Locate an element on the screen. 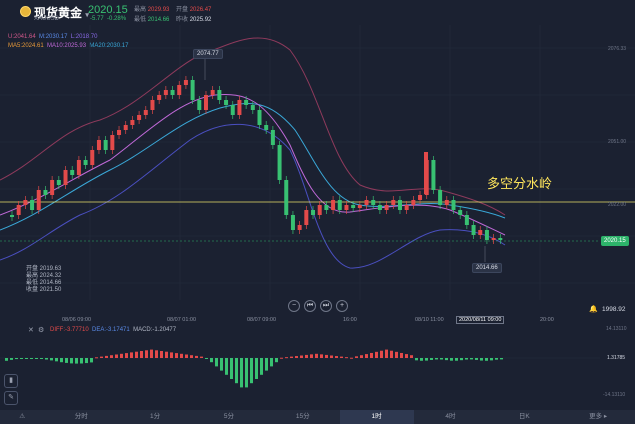 Image resolution: width=635 pixels, height=424 pixels. macd-axis-mid: 1.31785 is located at coordinates (616, 358).